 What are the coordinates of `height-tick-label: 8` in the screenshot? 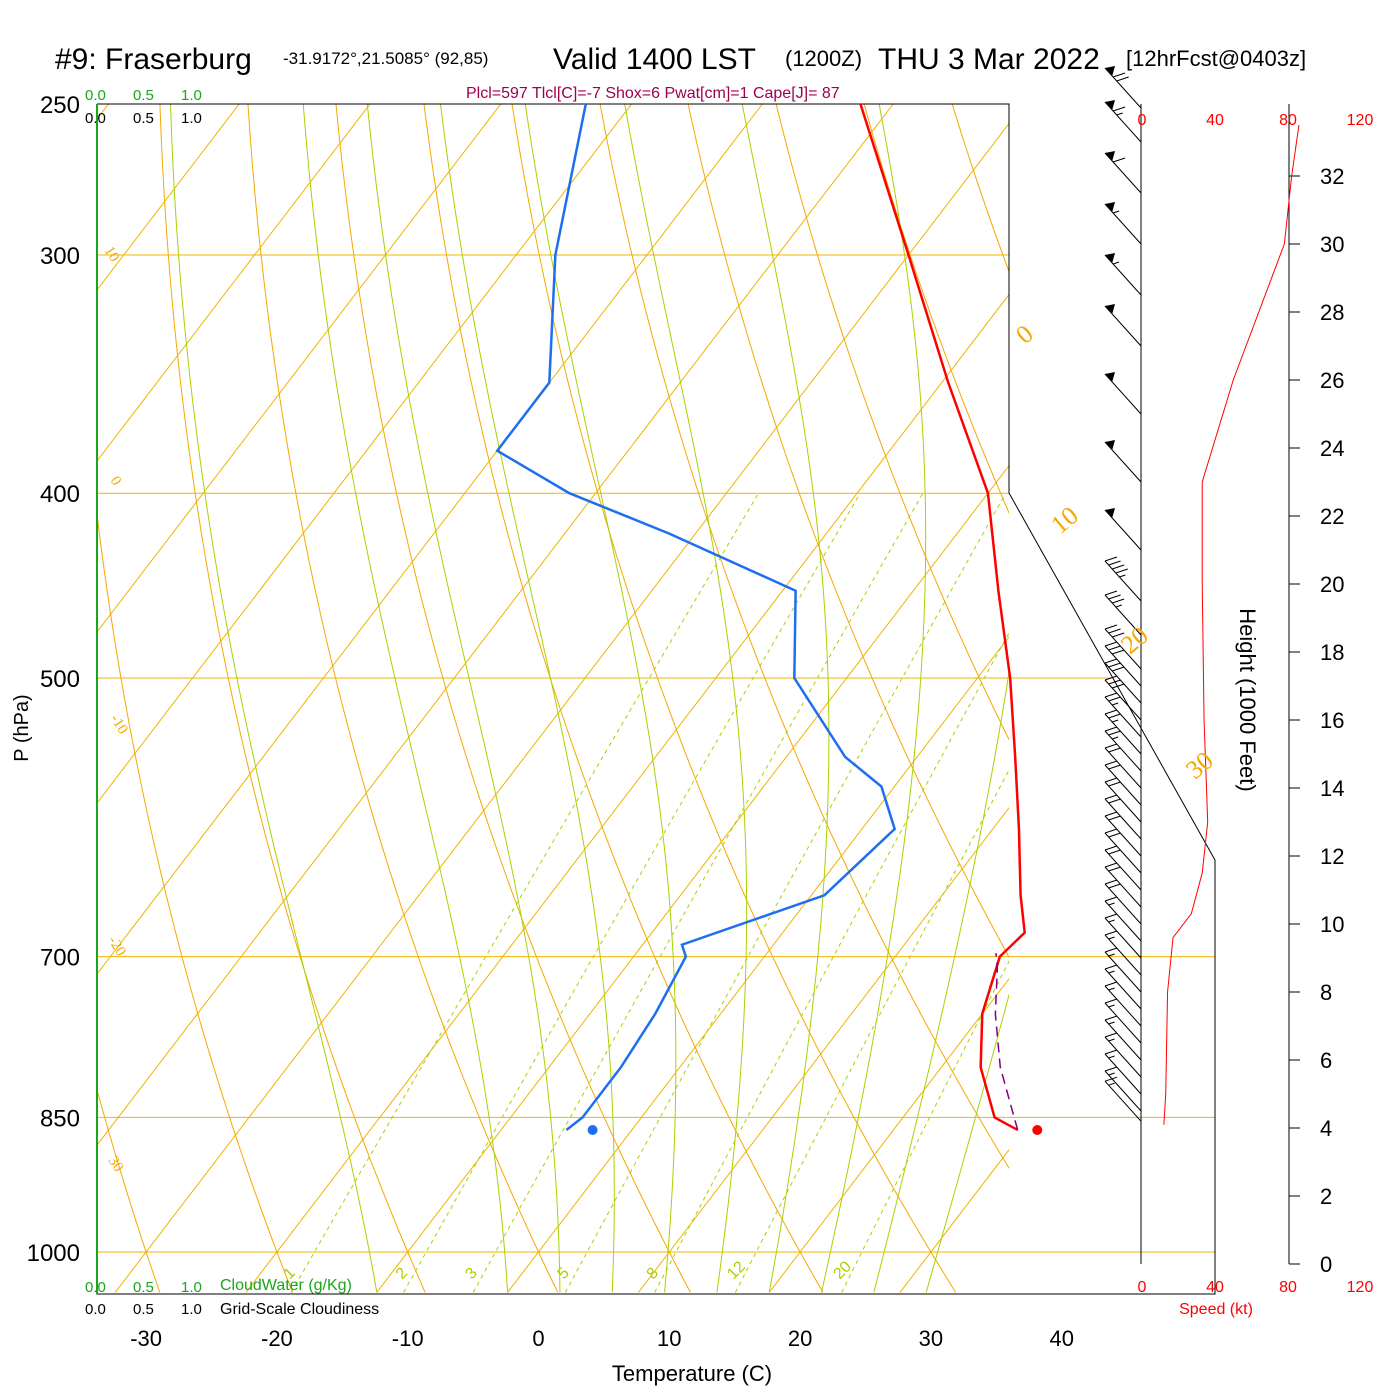 It's located at (1326, 992).